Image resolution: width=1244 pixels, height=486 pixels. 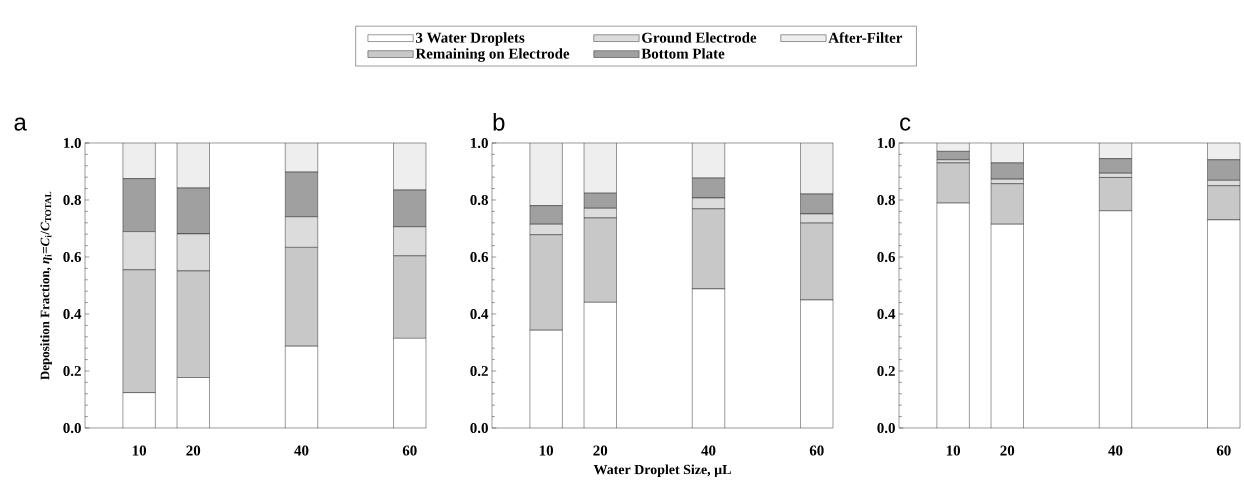 What do you see at coordinates (683, 53) in the screenshot?
I see `legend-label: Bottom Plate` at bounding box center [683, 53].